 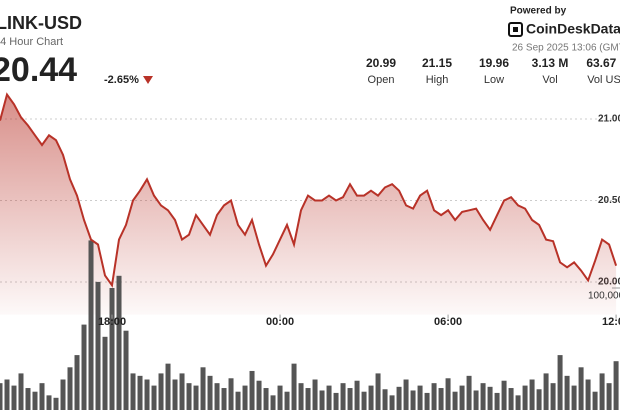 I want to click on y-tick-label: 21.00, so click(x=609, y=119).